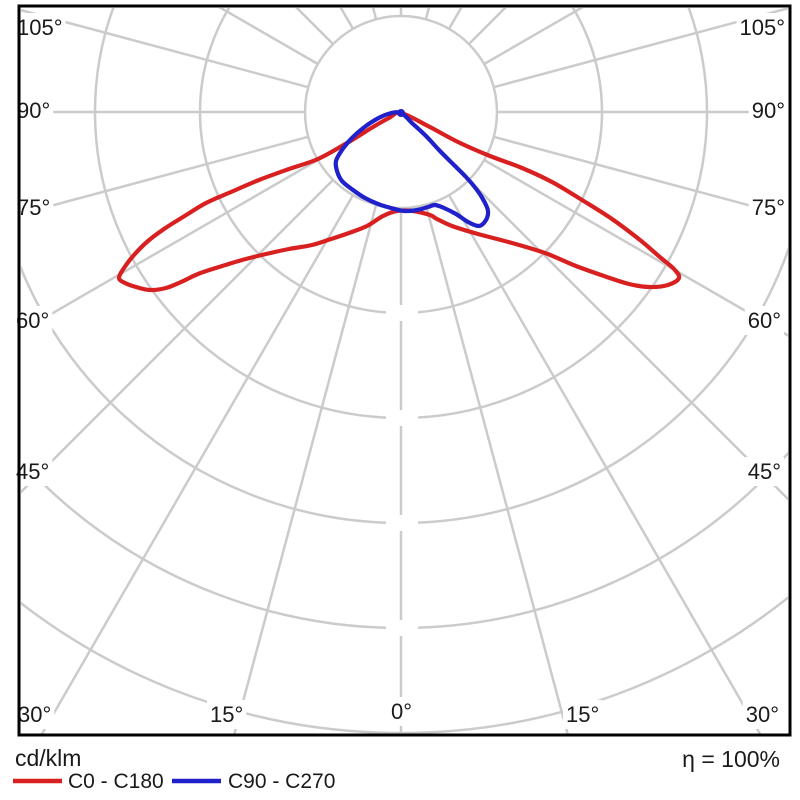 Image resolution: width=800 pixels, height=800 pixels. Describe the element at coordinates (412, 169) in the screenshot. I see `curve-c90-c270` at that location.